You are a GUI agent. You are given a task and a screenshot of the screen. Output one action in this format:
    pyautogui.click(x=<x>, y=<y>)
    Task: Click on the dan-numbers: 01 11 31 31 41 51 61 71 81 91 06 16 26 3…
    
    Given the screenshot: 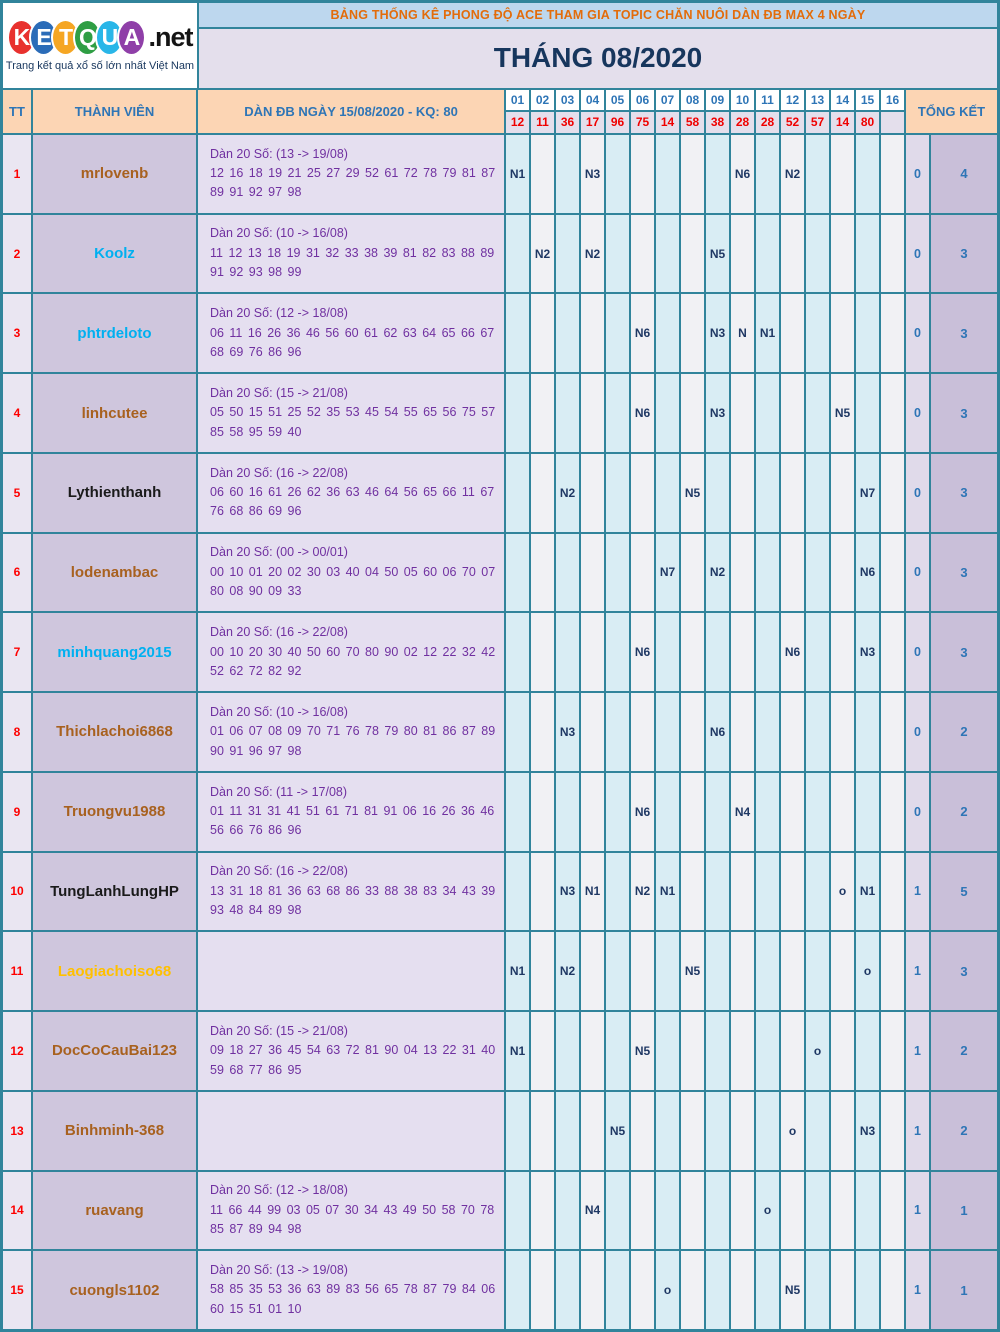 What is the action you would take?
    pyautogui.click(x=352, y=821)
    